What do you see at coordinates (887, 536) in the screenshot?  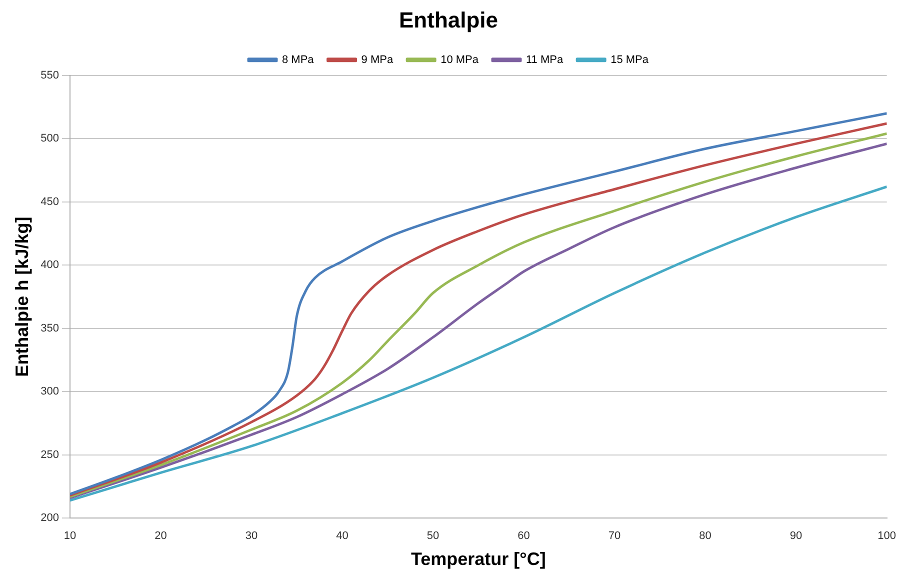 I see `x-tick-label: 100` at bounding box center [887, 536].